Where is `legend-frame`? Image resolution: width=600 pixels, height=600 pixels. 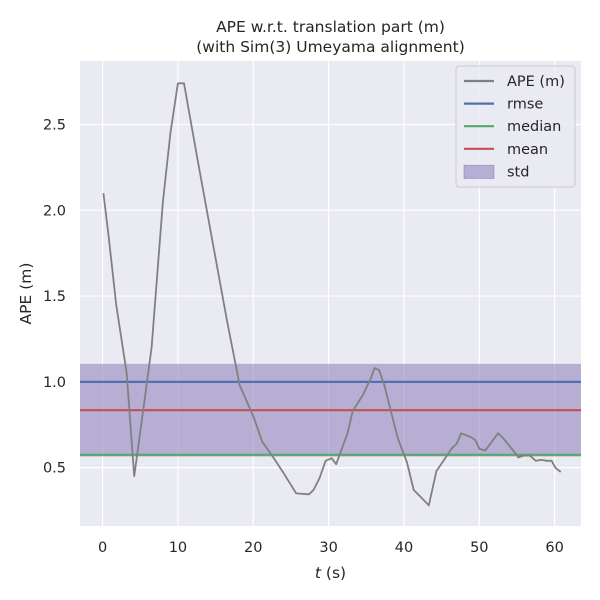
legend-frame is located at coordinates (515, 126).